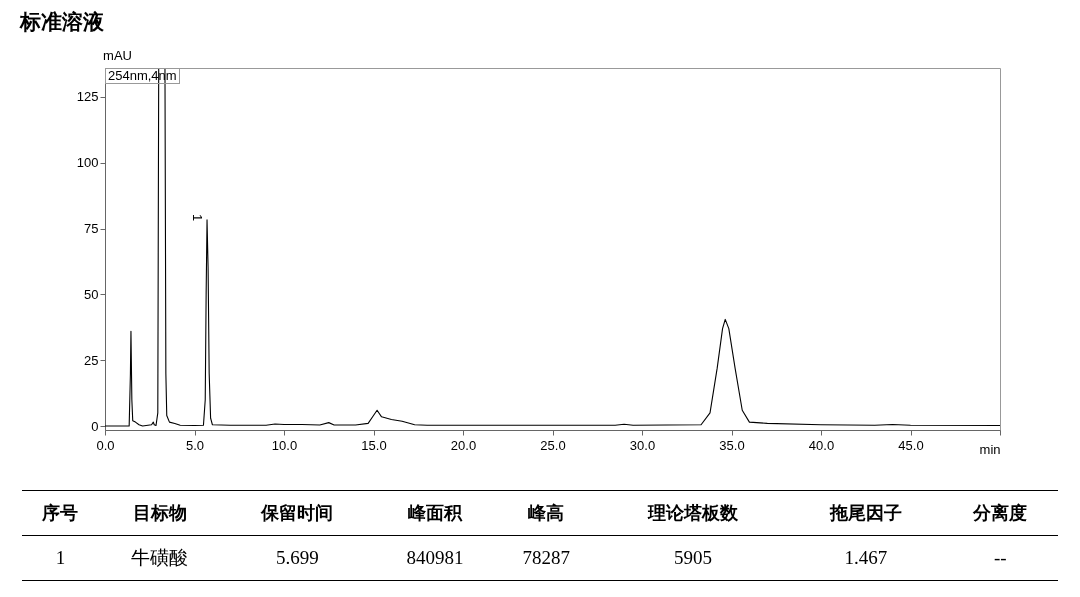 The width and height of the screenshot is (1080, 597). Describe the element at coordinates (91, 229) in the screenshot. I see `y-tick-label: 75` at that location.